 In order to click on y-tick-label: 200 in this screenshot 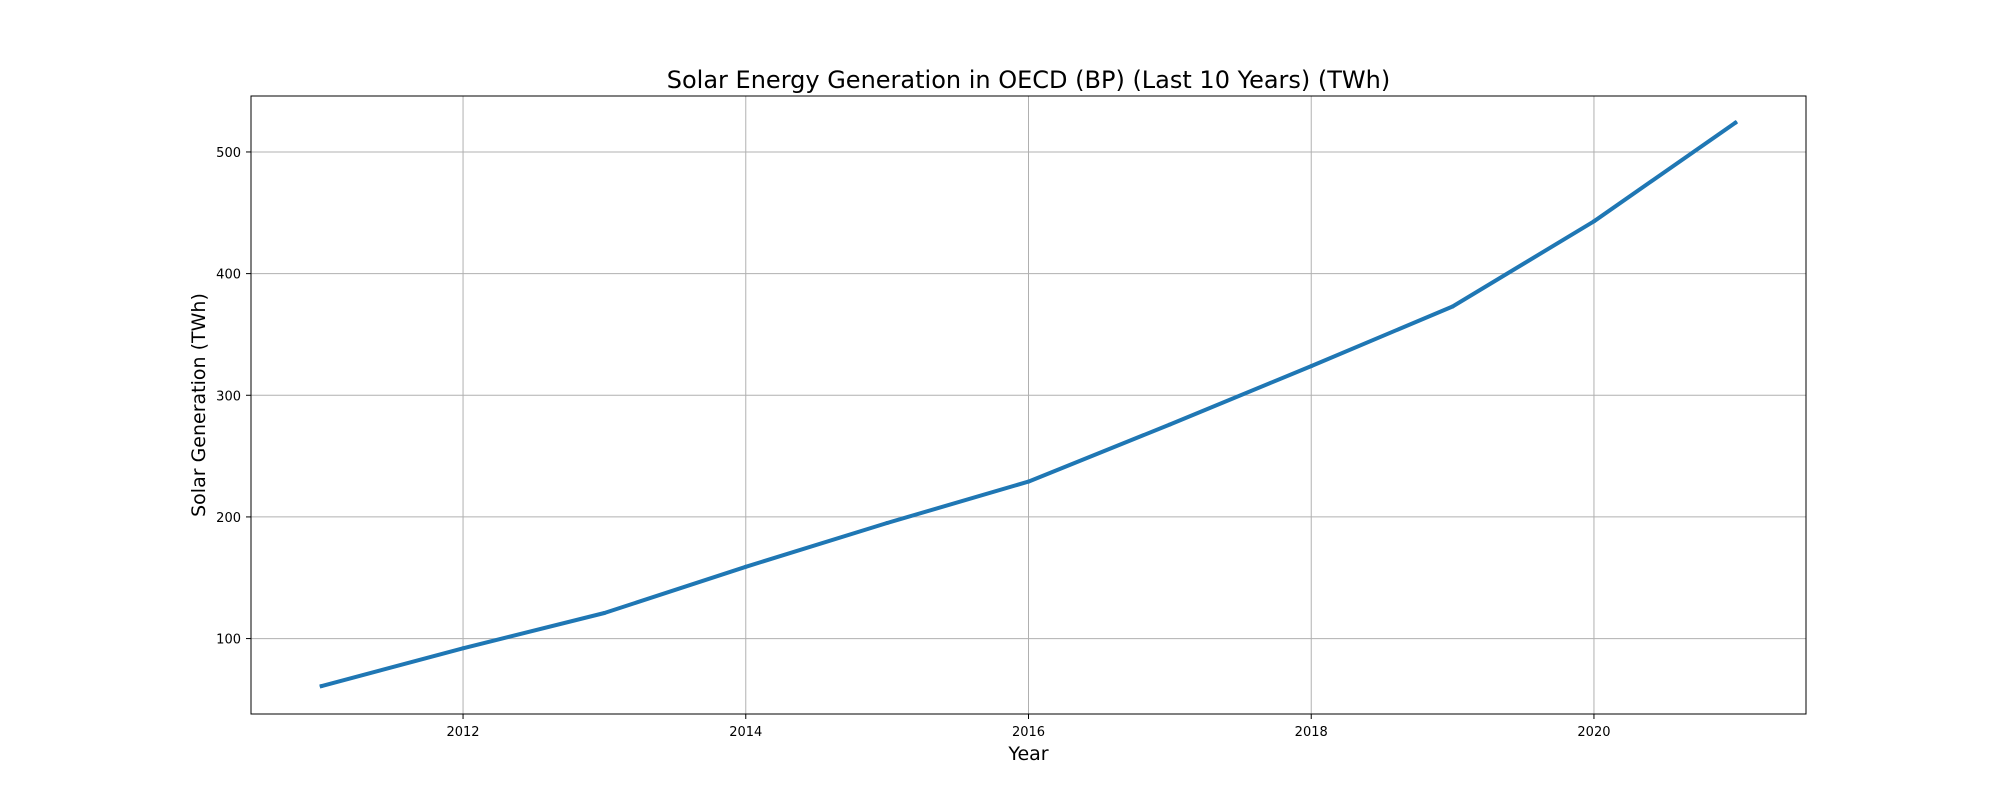, I will do `click(228, 518)`.